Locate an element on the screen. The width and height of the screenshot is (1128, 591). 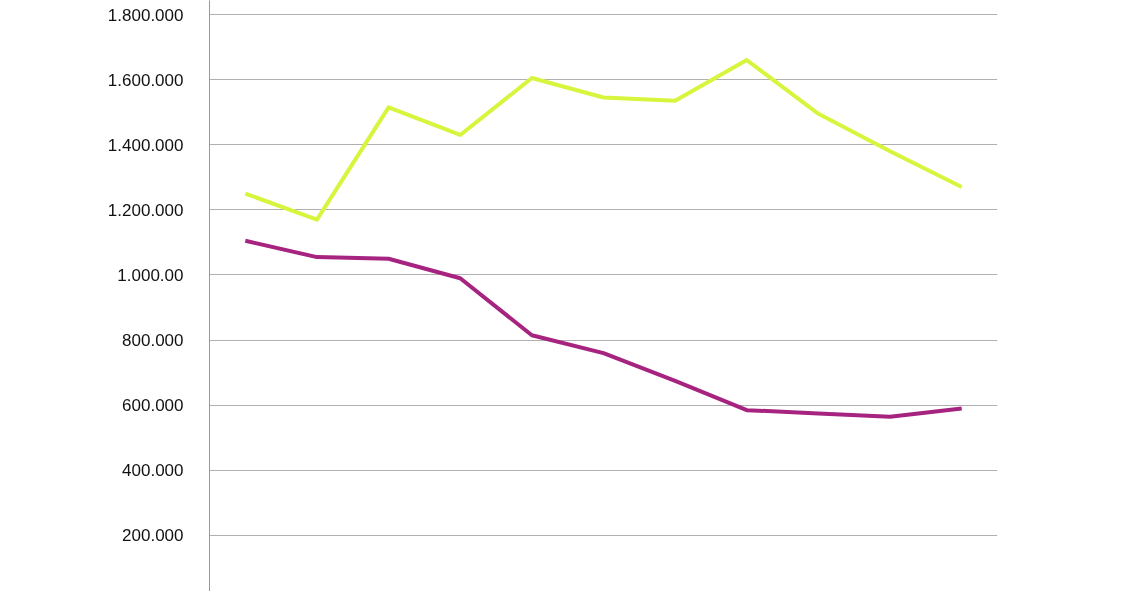
y-tick-label: 200.000 is located at coordinates (153, 536).